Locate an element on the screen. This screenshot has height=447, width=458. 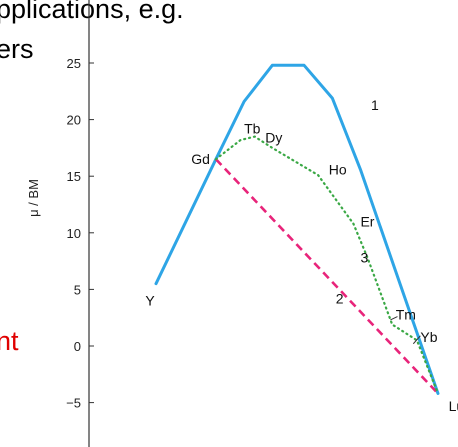
y-tick-label: 15 is located at coordinates (74, 176).